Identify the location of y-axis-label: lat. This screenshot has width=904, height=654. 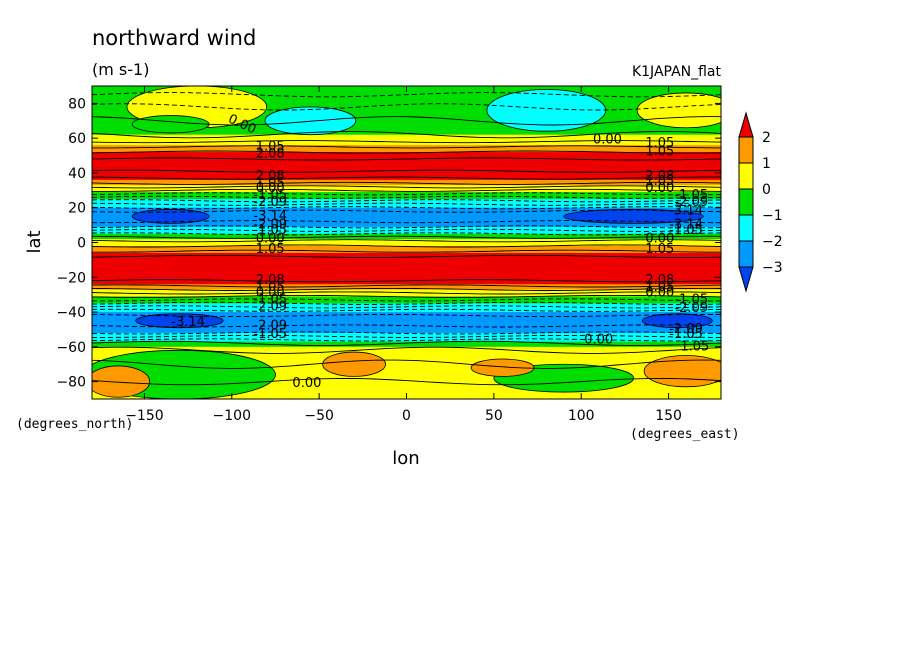
(34, 241).